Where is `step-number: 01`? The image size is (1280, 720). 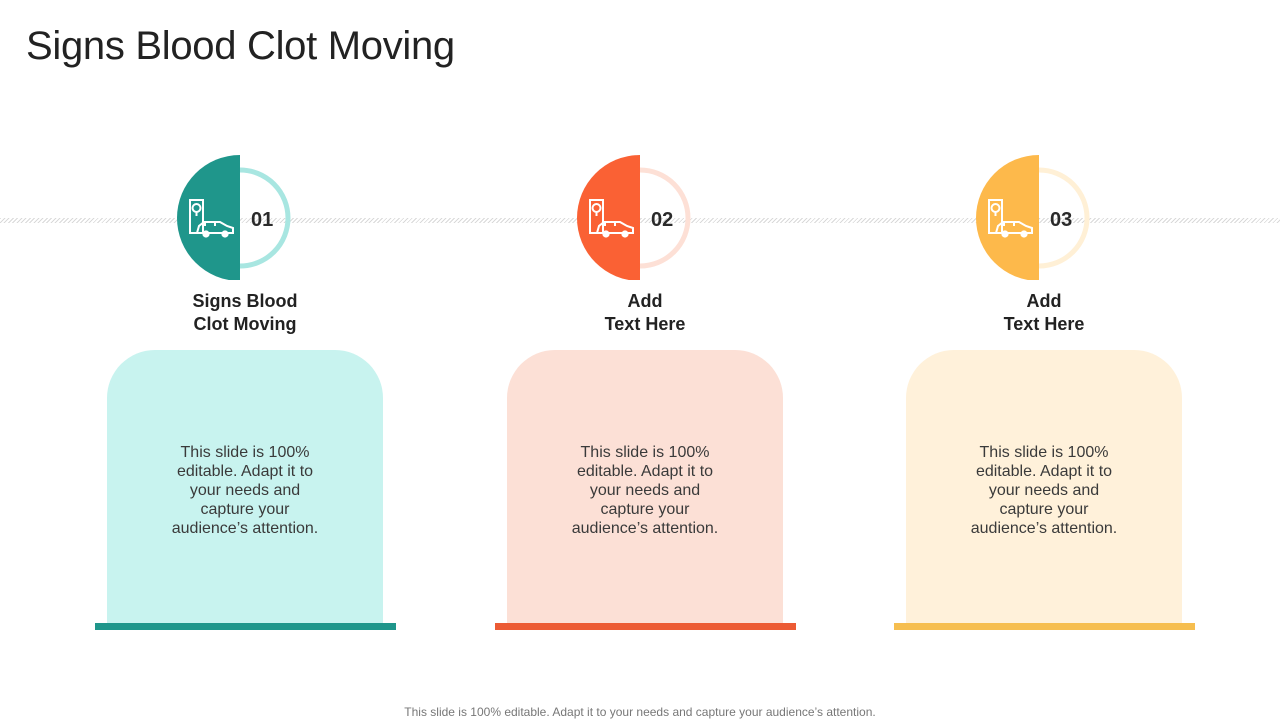 step-number: 01 is located at coordinates (262, 220).